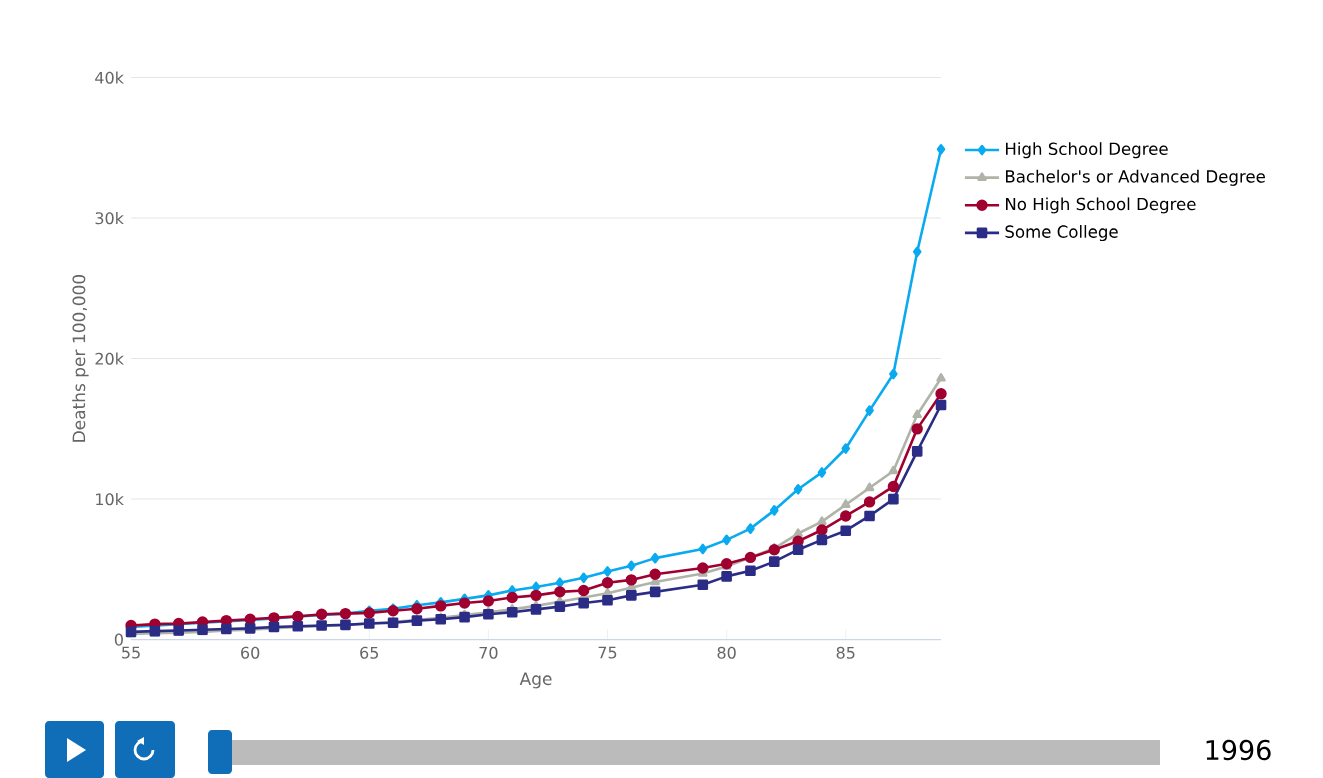  What do you see at coordinates (1101, 205) in the screenshot?
I see `legend-label: No High School Degree` at bounding box center [1101, 205].